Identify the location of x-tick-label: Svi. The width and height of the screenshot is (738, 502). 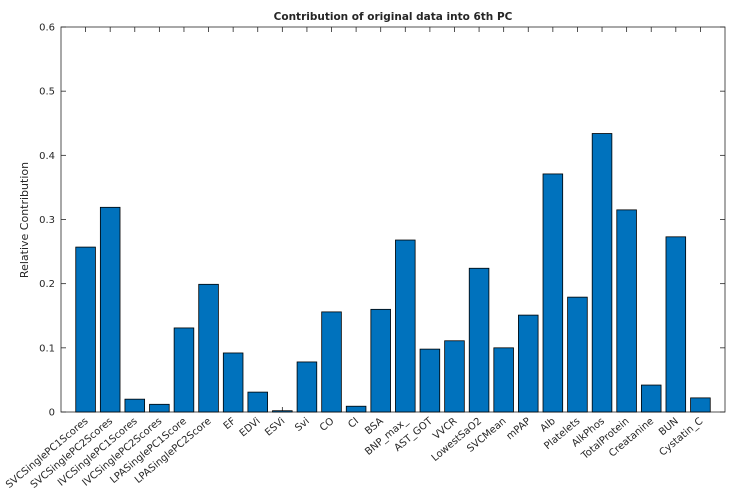
(302, 425).